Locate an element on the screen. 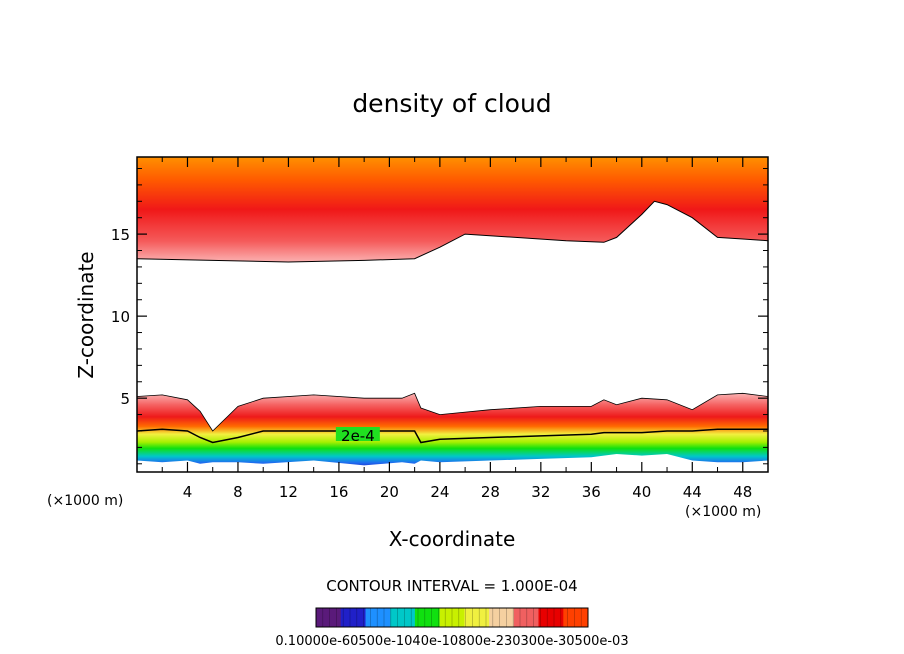 The width and height of the screenshot is (904, 654). upper-cloud-base-contour is located at coordinates (452, 231).